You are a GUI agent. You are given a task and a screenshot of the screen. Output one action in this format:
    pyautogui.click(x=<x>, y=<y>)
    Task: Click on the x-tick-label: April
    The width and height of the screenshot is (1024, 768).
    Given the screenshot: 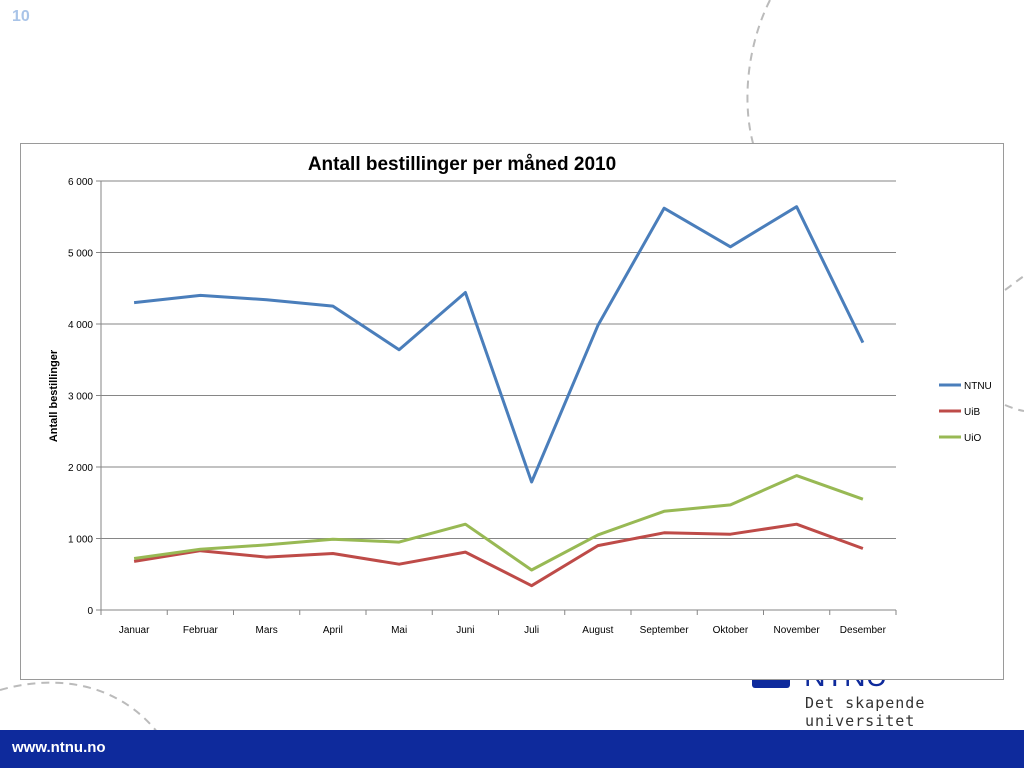 What is the action you would take?
    pyautogui.click(x=333, y=630)
    